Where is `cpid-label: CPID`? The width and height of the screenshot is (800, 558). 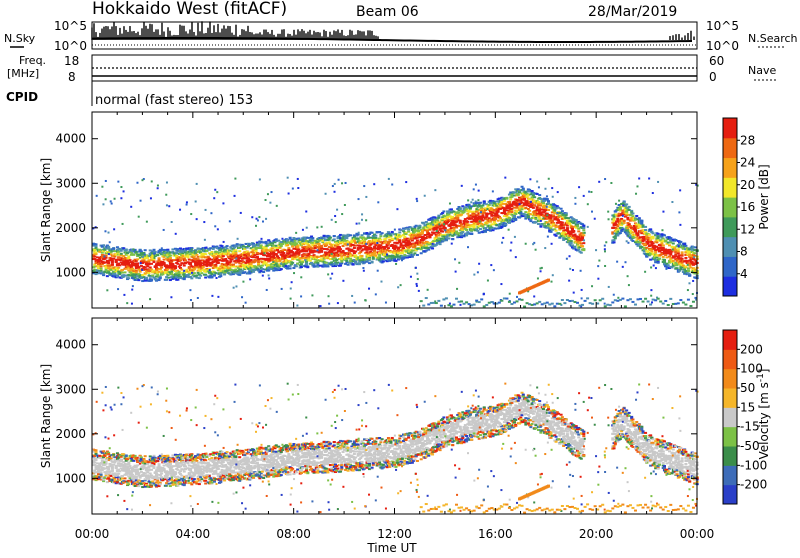
cpid-label: CPID is located at coordinates (22, 97).